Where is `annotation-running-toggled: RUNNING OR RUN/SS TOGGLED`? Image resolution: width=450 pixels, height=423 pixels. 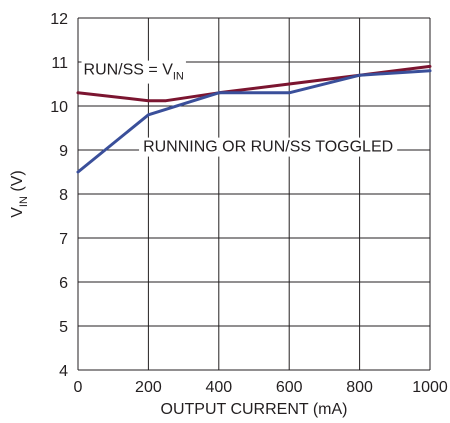 annotation-running-toggled: RUNNING OR RUN/SS TOGGLED is located at coordinates (268, 147).